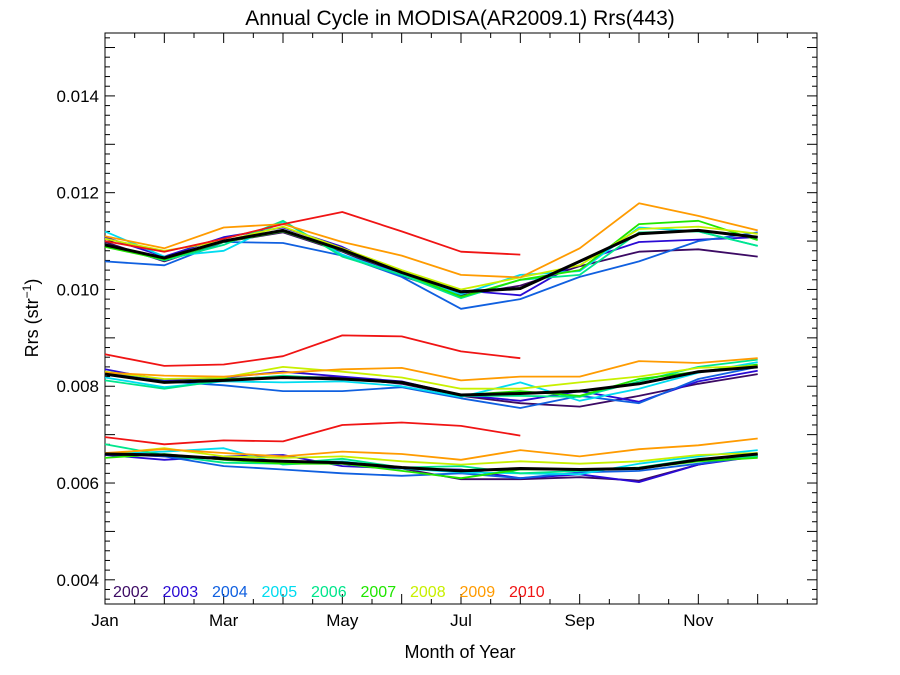 The image size is (900, 675). I want to click on y-tick-labels: 0.004 0.006 0.008 0.010 0.012 0.014, so click(77, 338).